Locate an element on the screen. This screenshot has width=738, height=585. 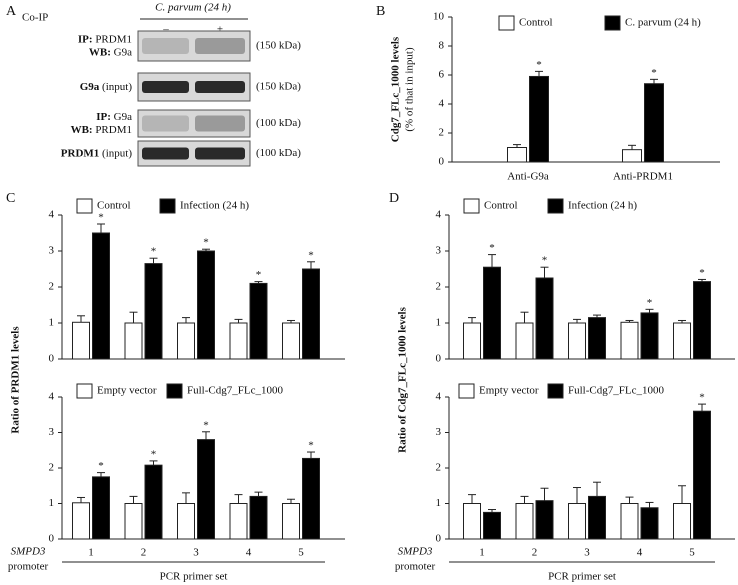
x-axis-label: PCR primer set is located at coordinates (194, 577).